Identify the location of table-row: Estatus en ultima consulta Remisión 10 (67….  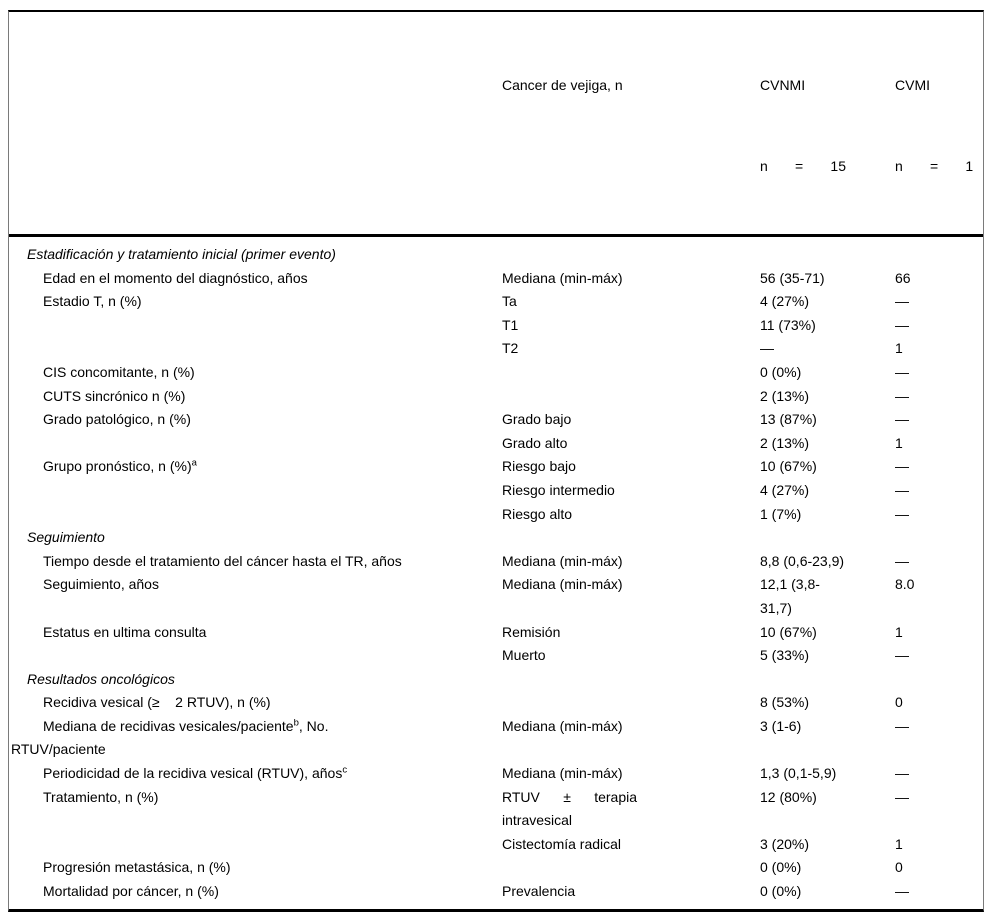
(496, 633).